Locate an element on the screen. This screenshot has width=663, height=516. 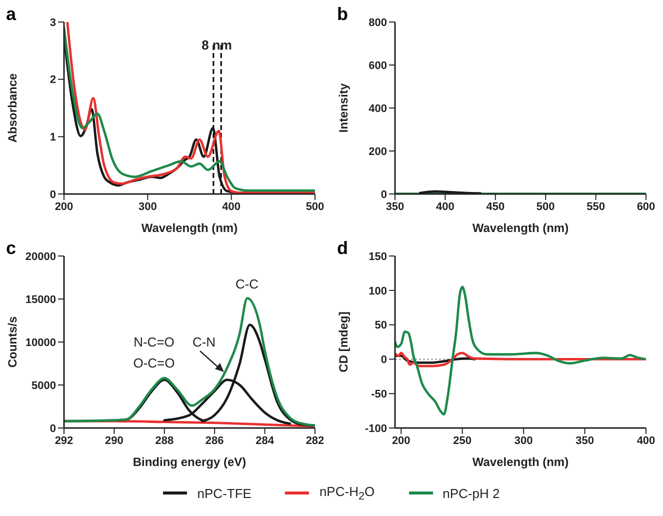
y-tick-label: 150 is located at coordinates (377, 256).